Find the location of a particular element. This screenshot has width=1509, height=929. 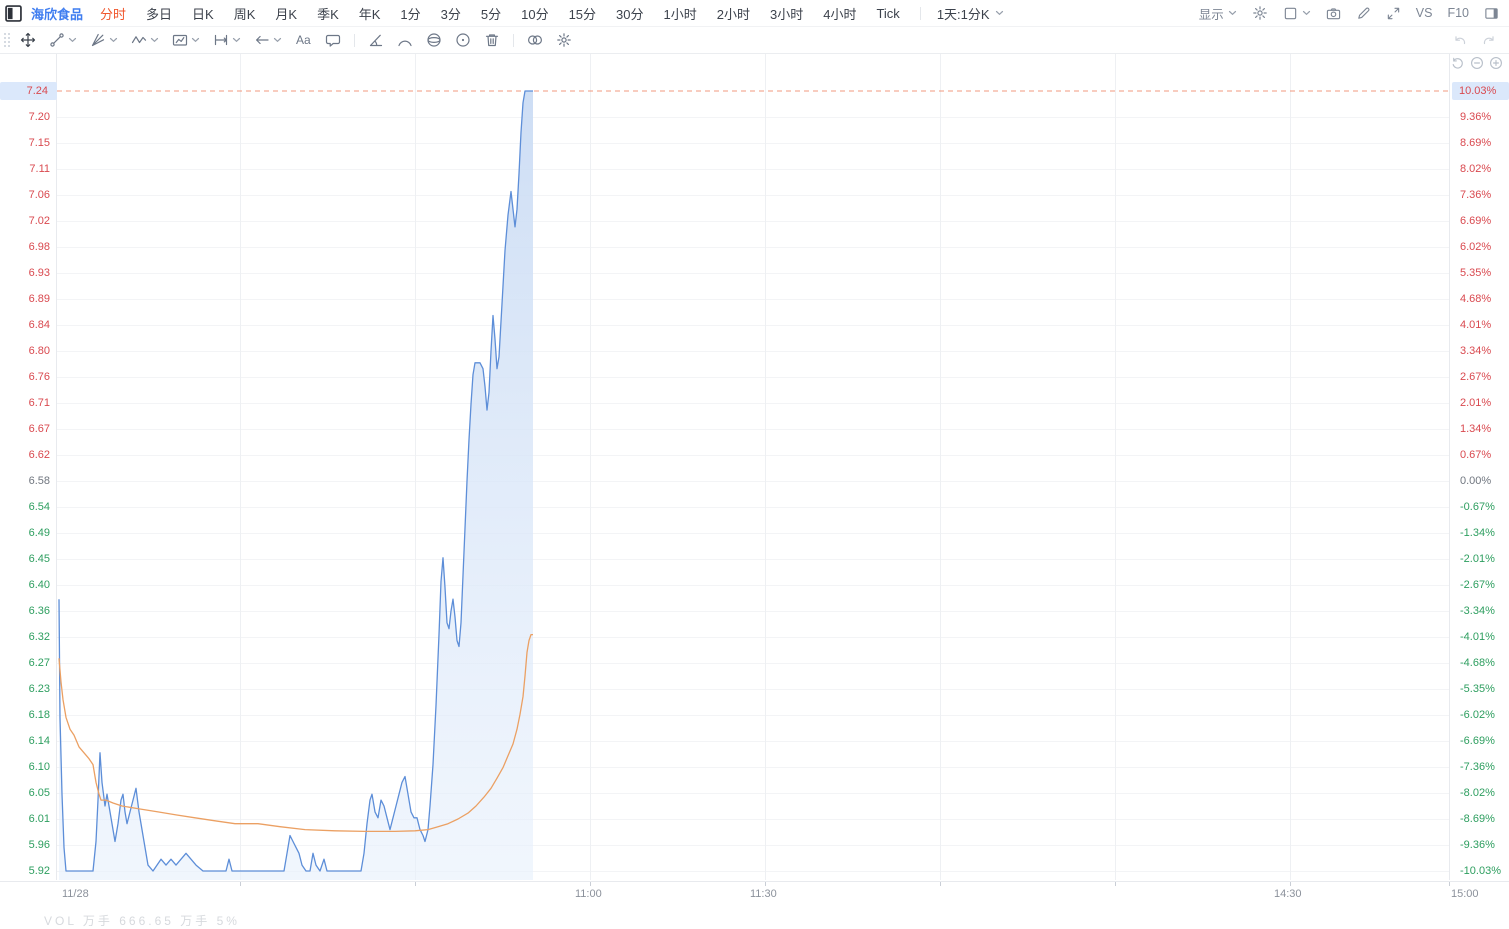

display-menu: 显示 is located at coordinates (1218, 13).